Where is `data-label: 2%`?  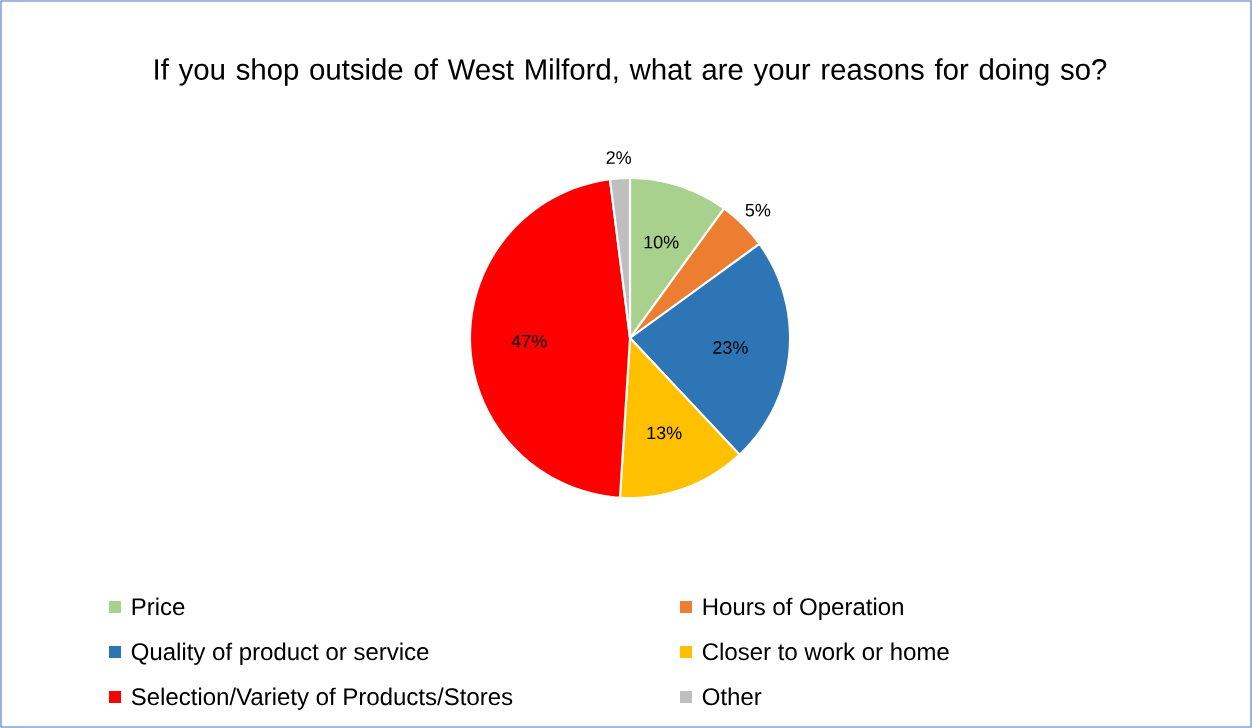
data-label: 2% is located at coordinates (619, 157).